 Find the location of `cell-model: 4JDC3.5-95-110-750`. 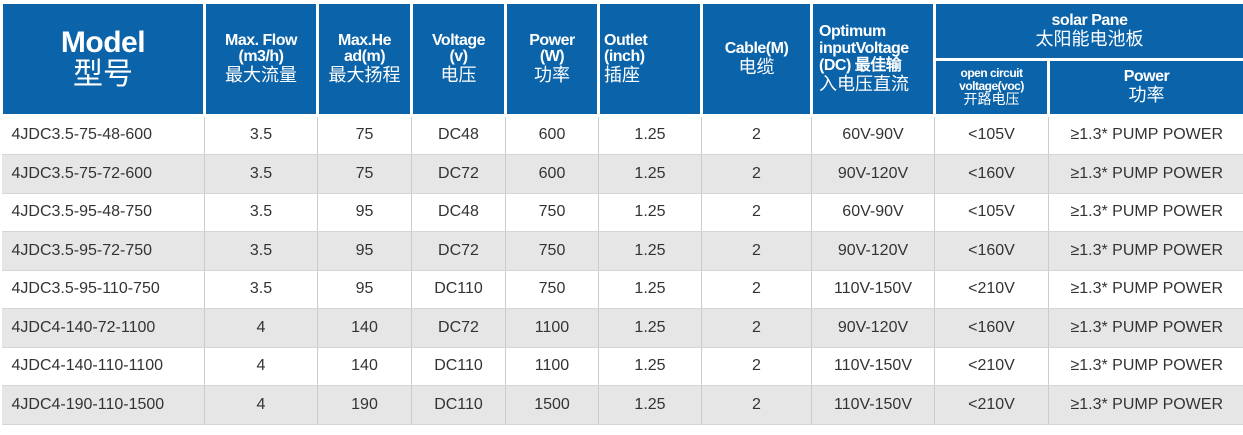

cell-model: 4JDC3.5-95-110-750 is located at coordinates (103, 289).